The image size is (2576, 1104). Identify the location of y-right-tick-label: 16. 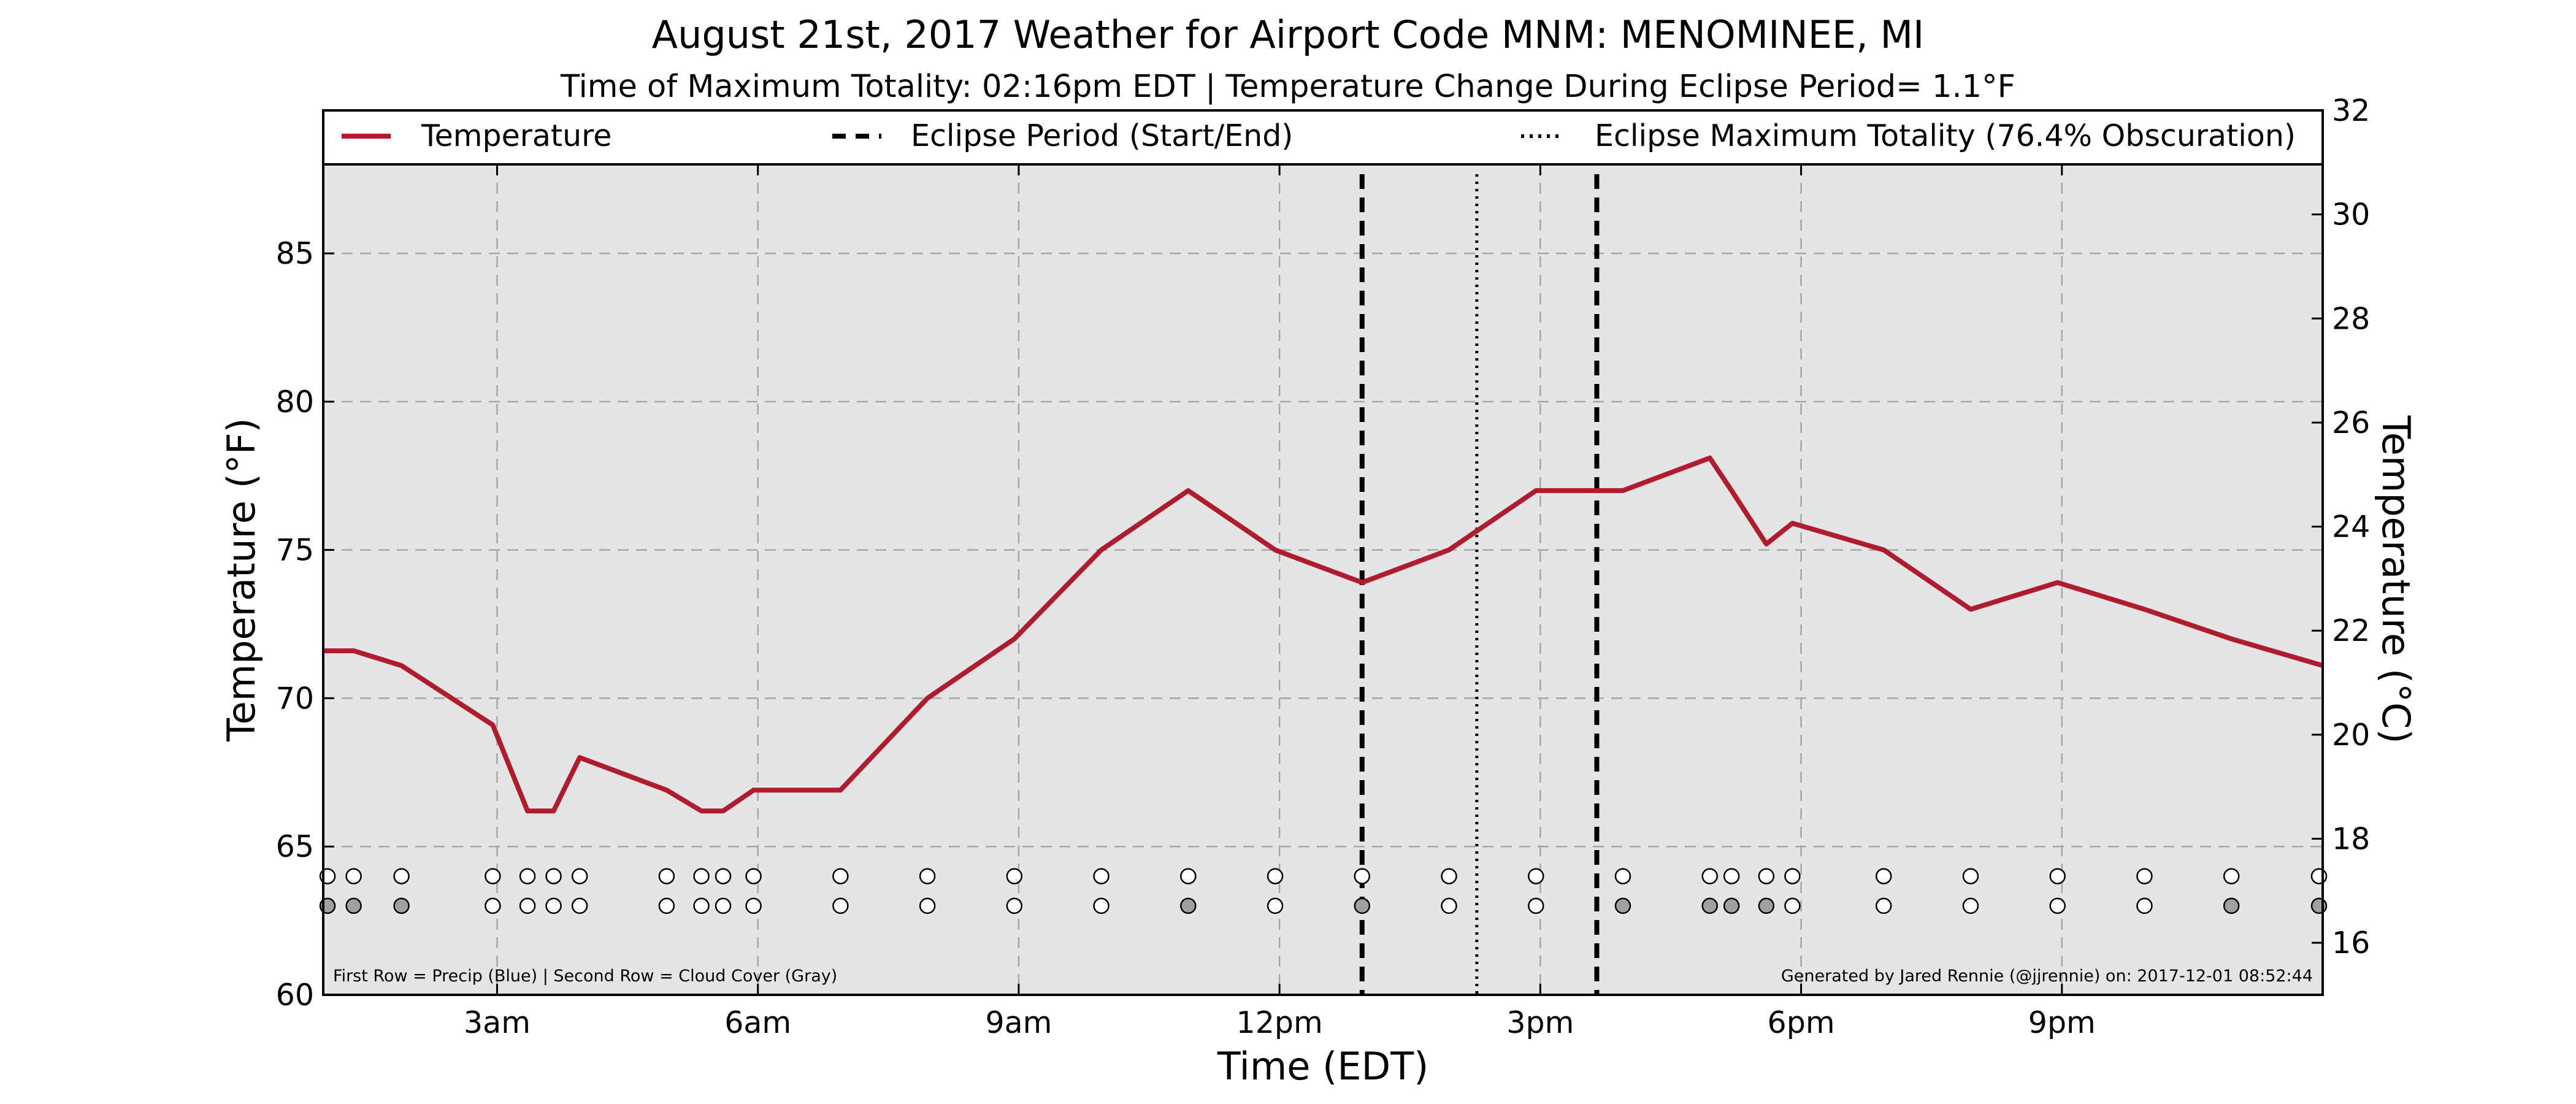
(2351, 943).